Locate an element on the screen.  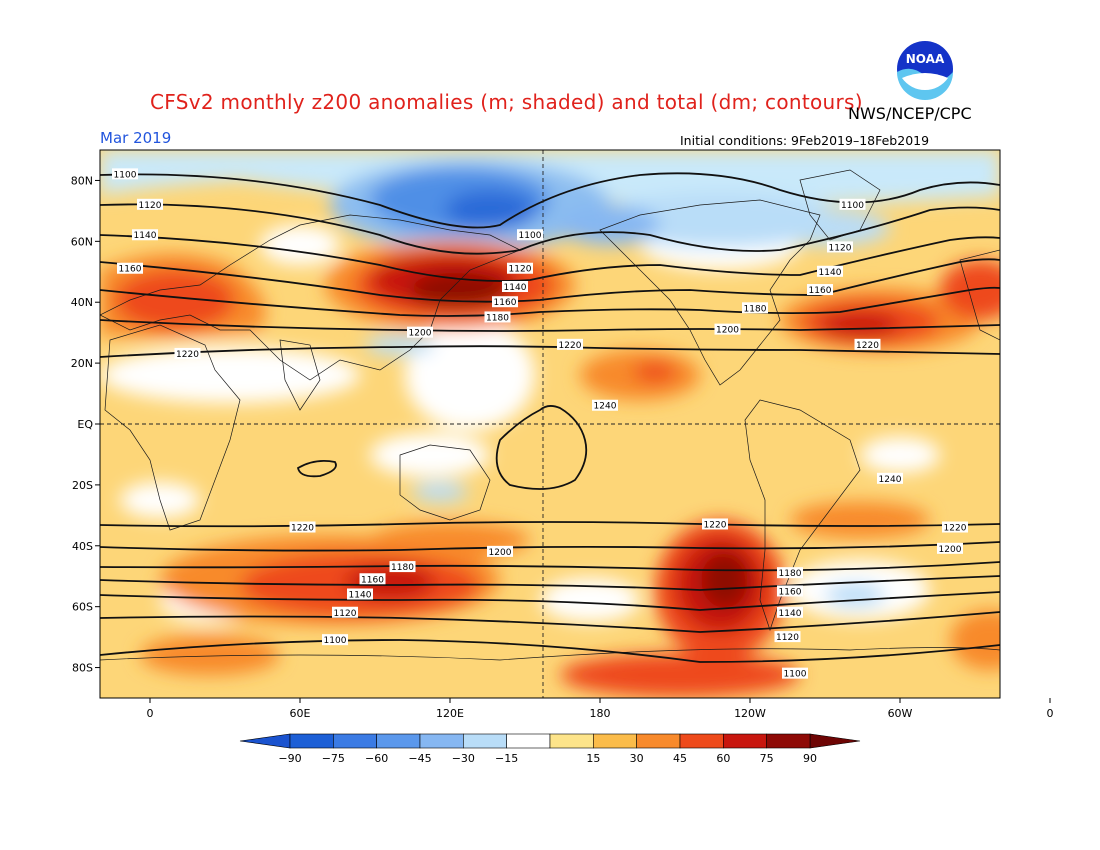
contour-1240-closed is located at coordinates (541, 447).